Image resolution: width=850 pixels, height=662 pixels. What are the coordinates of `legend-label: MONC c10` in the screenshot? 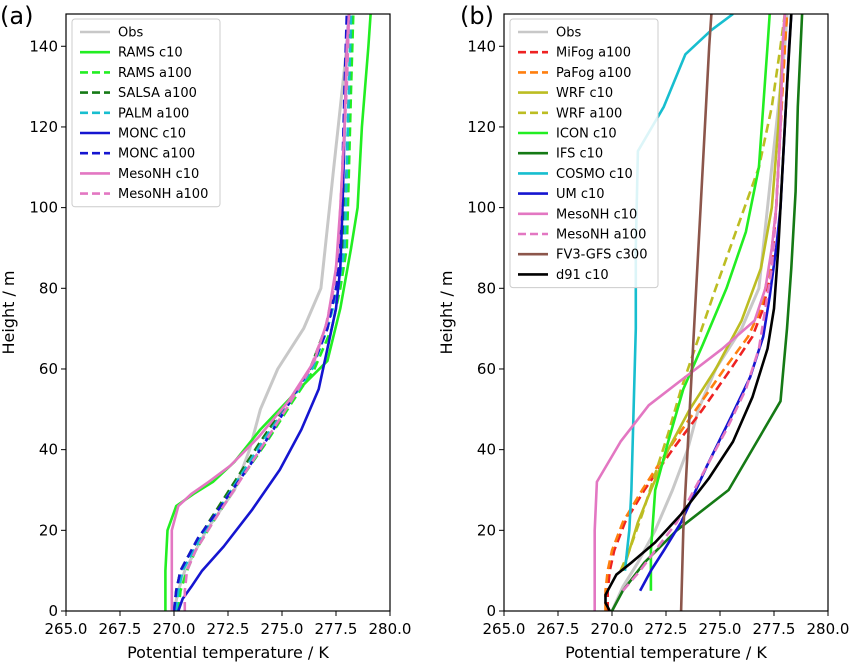 It's located at (152, 134).